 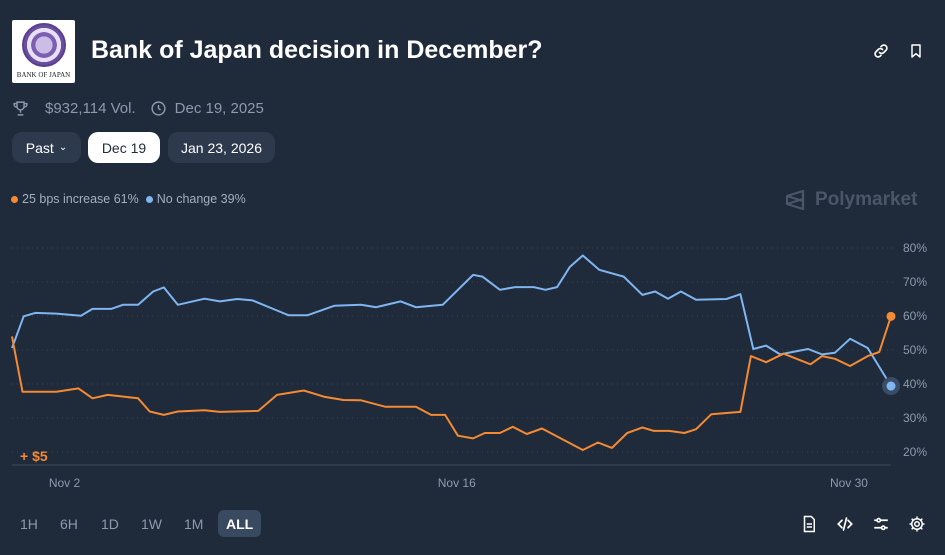 What do you see at coordinates (915, 418) in the screenshot?
I see `y-tick-label: 30%` at bounding box center [915, 418].